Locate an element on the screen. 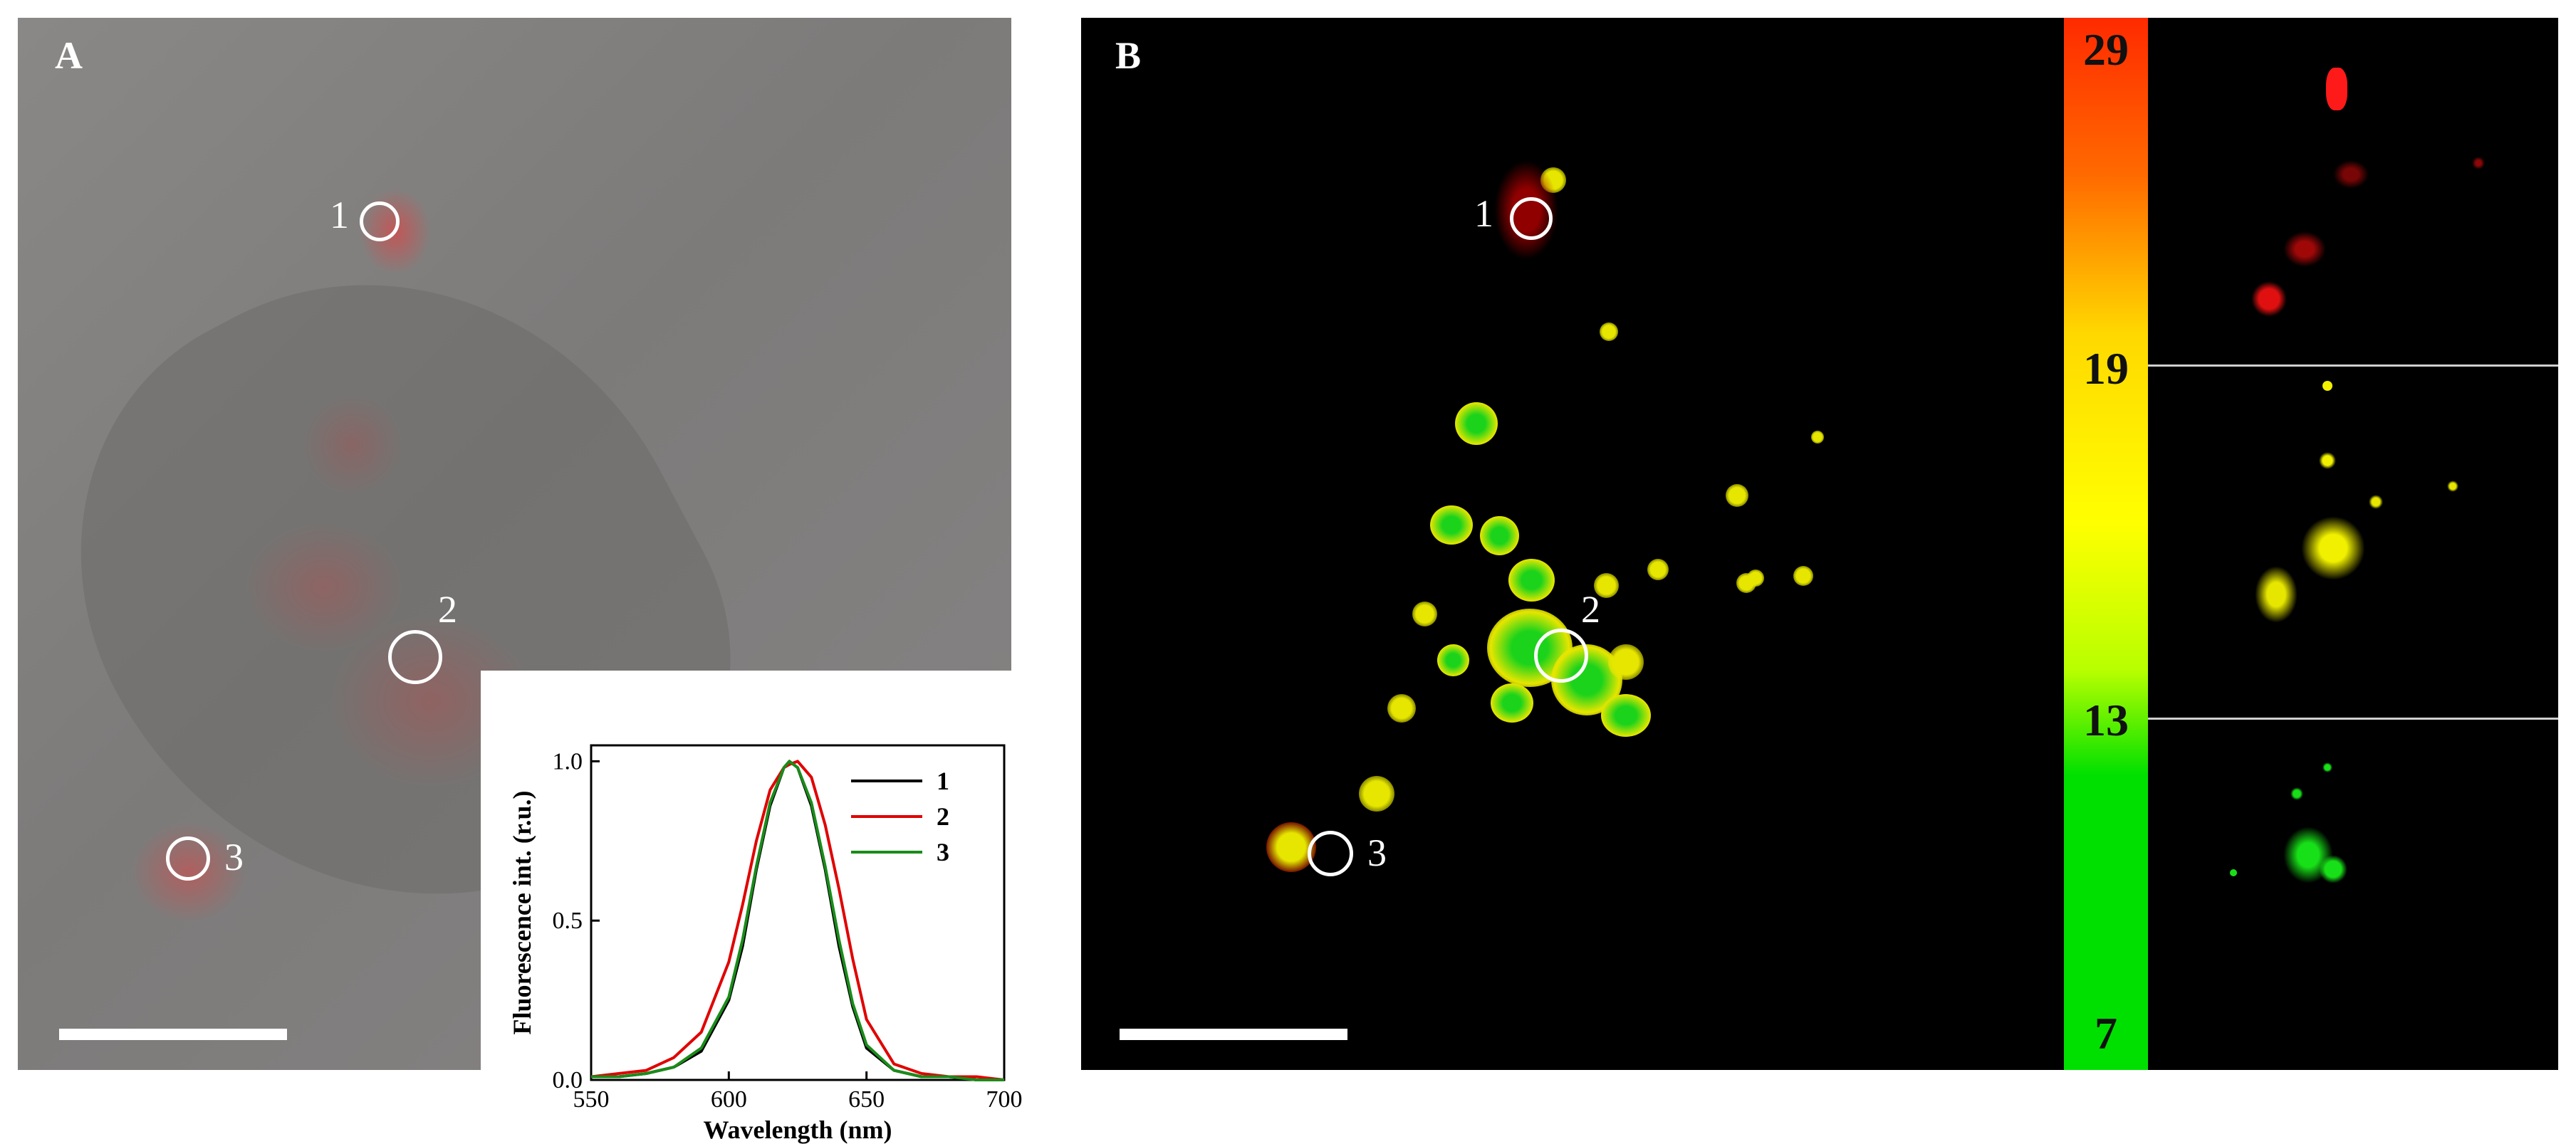 The image size is (2576, 1144). scale-bar-a is located at coordinates (173, 1035).